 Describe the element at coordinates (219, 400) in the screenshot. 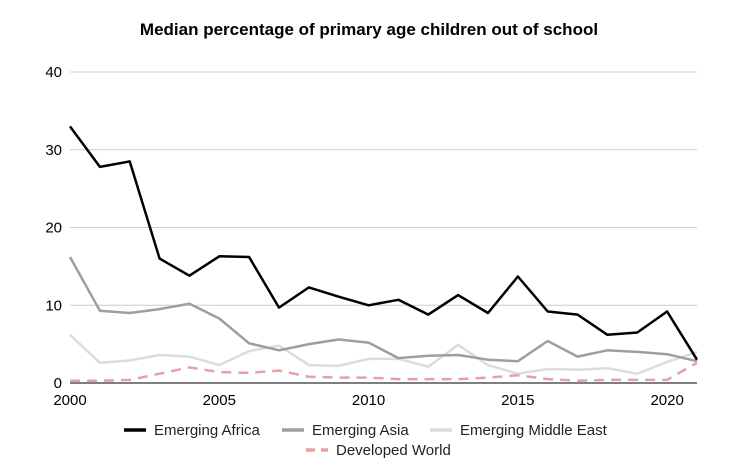

I see `x-tick-label: 2005` at that location.